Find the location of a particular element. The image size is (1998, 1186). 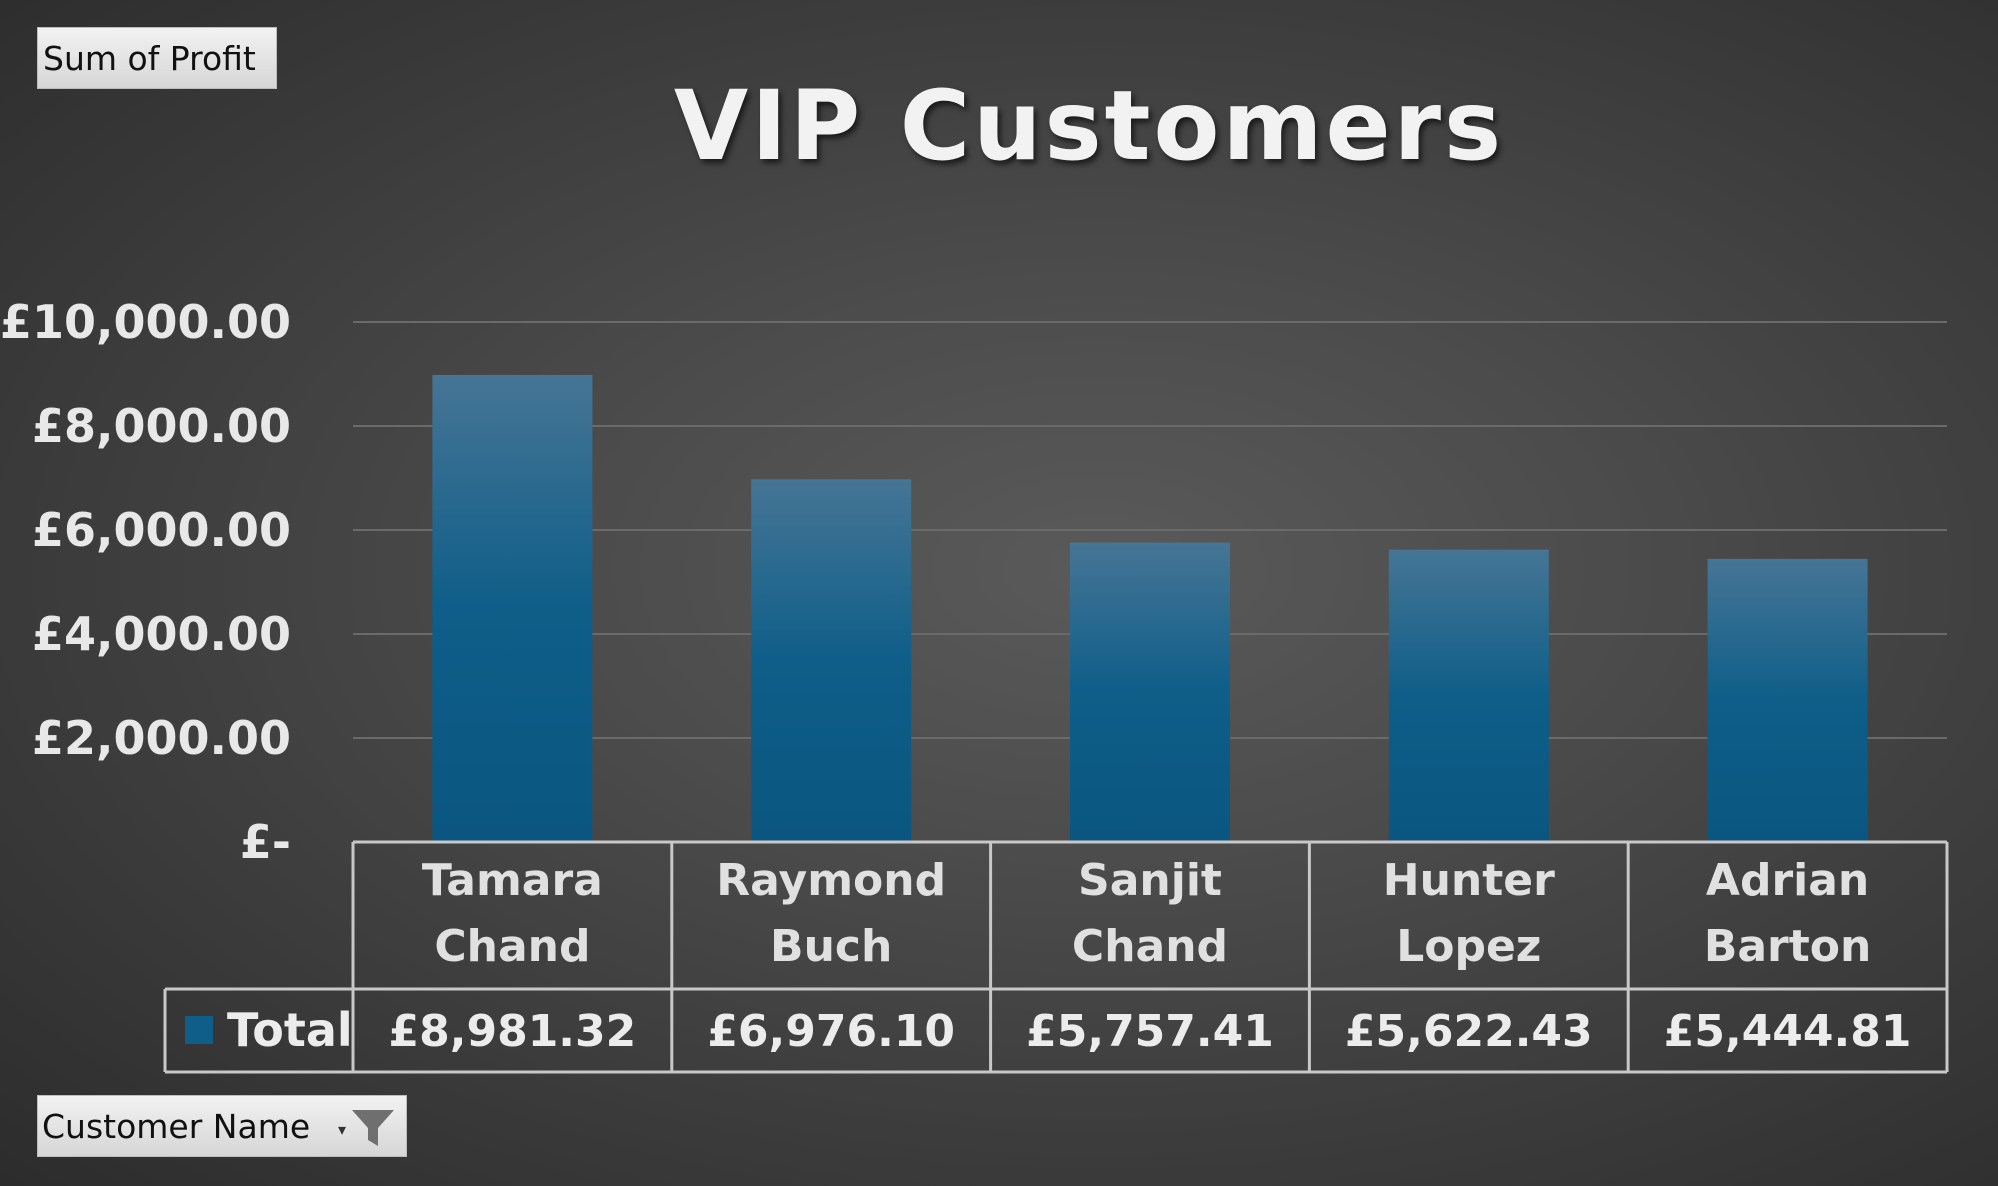

y-tick-label: £- is located at coordinates (265, 842).